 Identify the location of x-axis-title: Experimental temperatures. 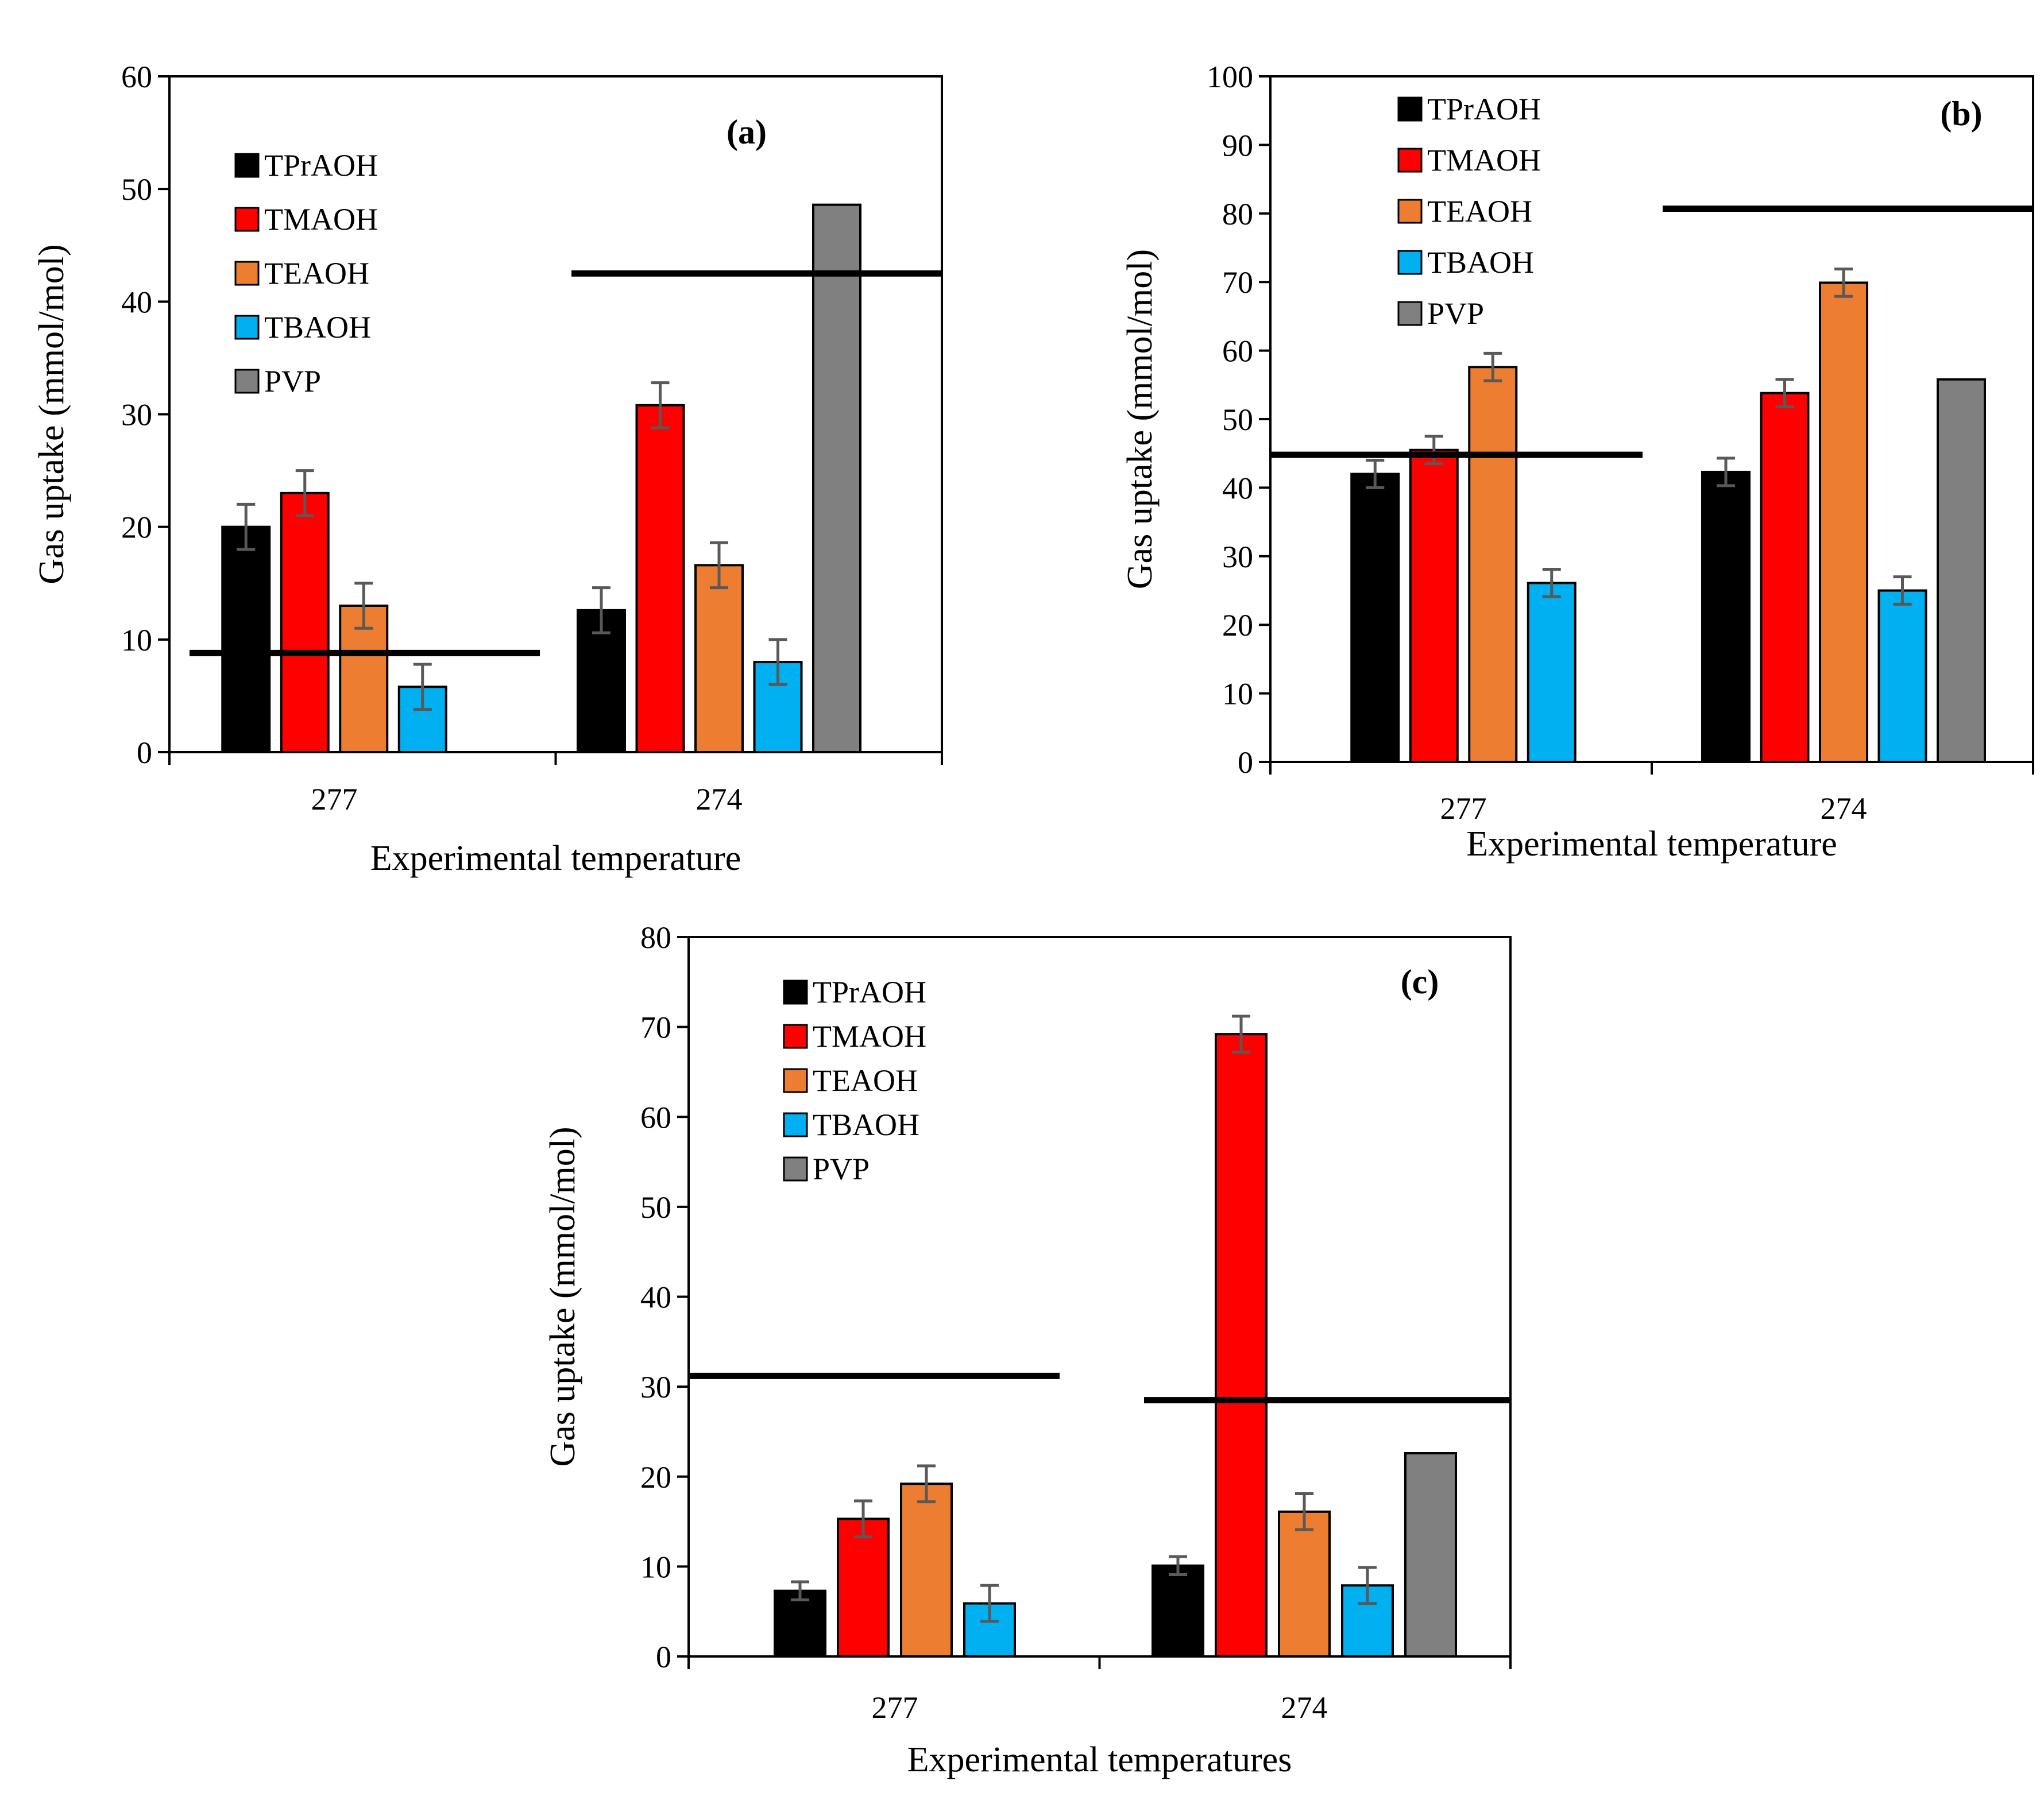
(1099, 1759).